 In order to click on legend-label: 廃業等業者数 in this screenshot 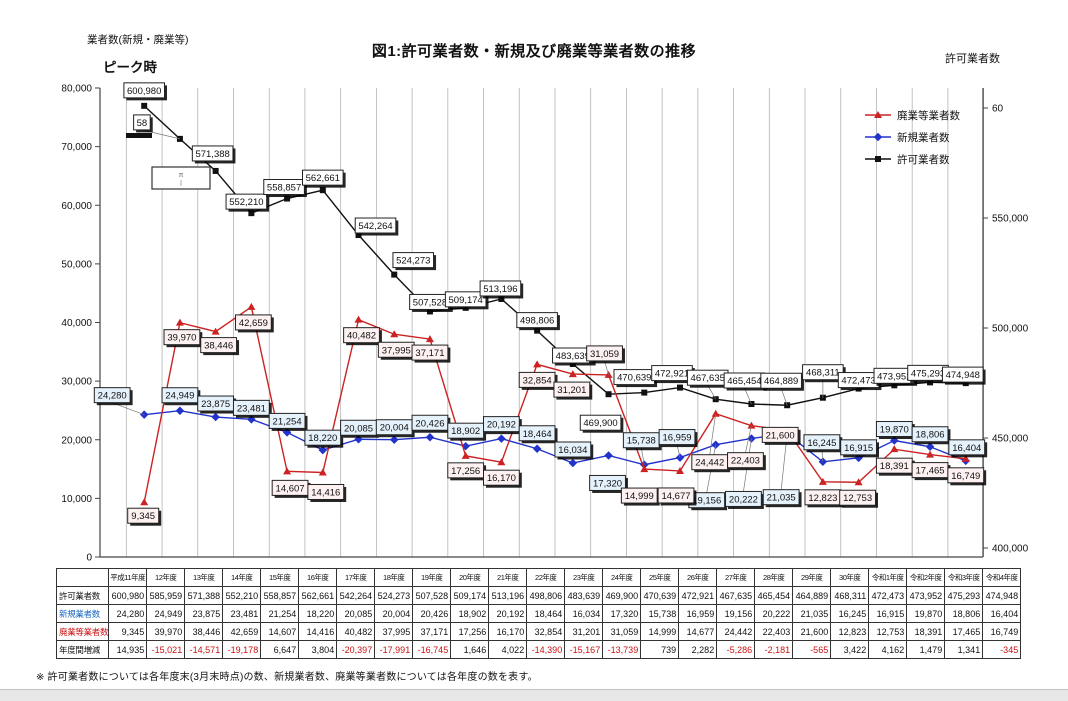, I will do `click(928, 115)`.